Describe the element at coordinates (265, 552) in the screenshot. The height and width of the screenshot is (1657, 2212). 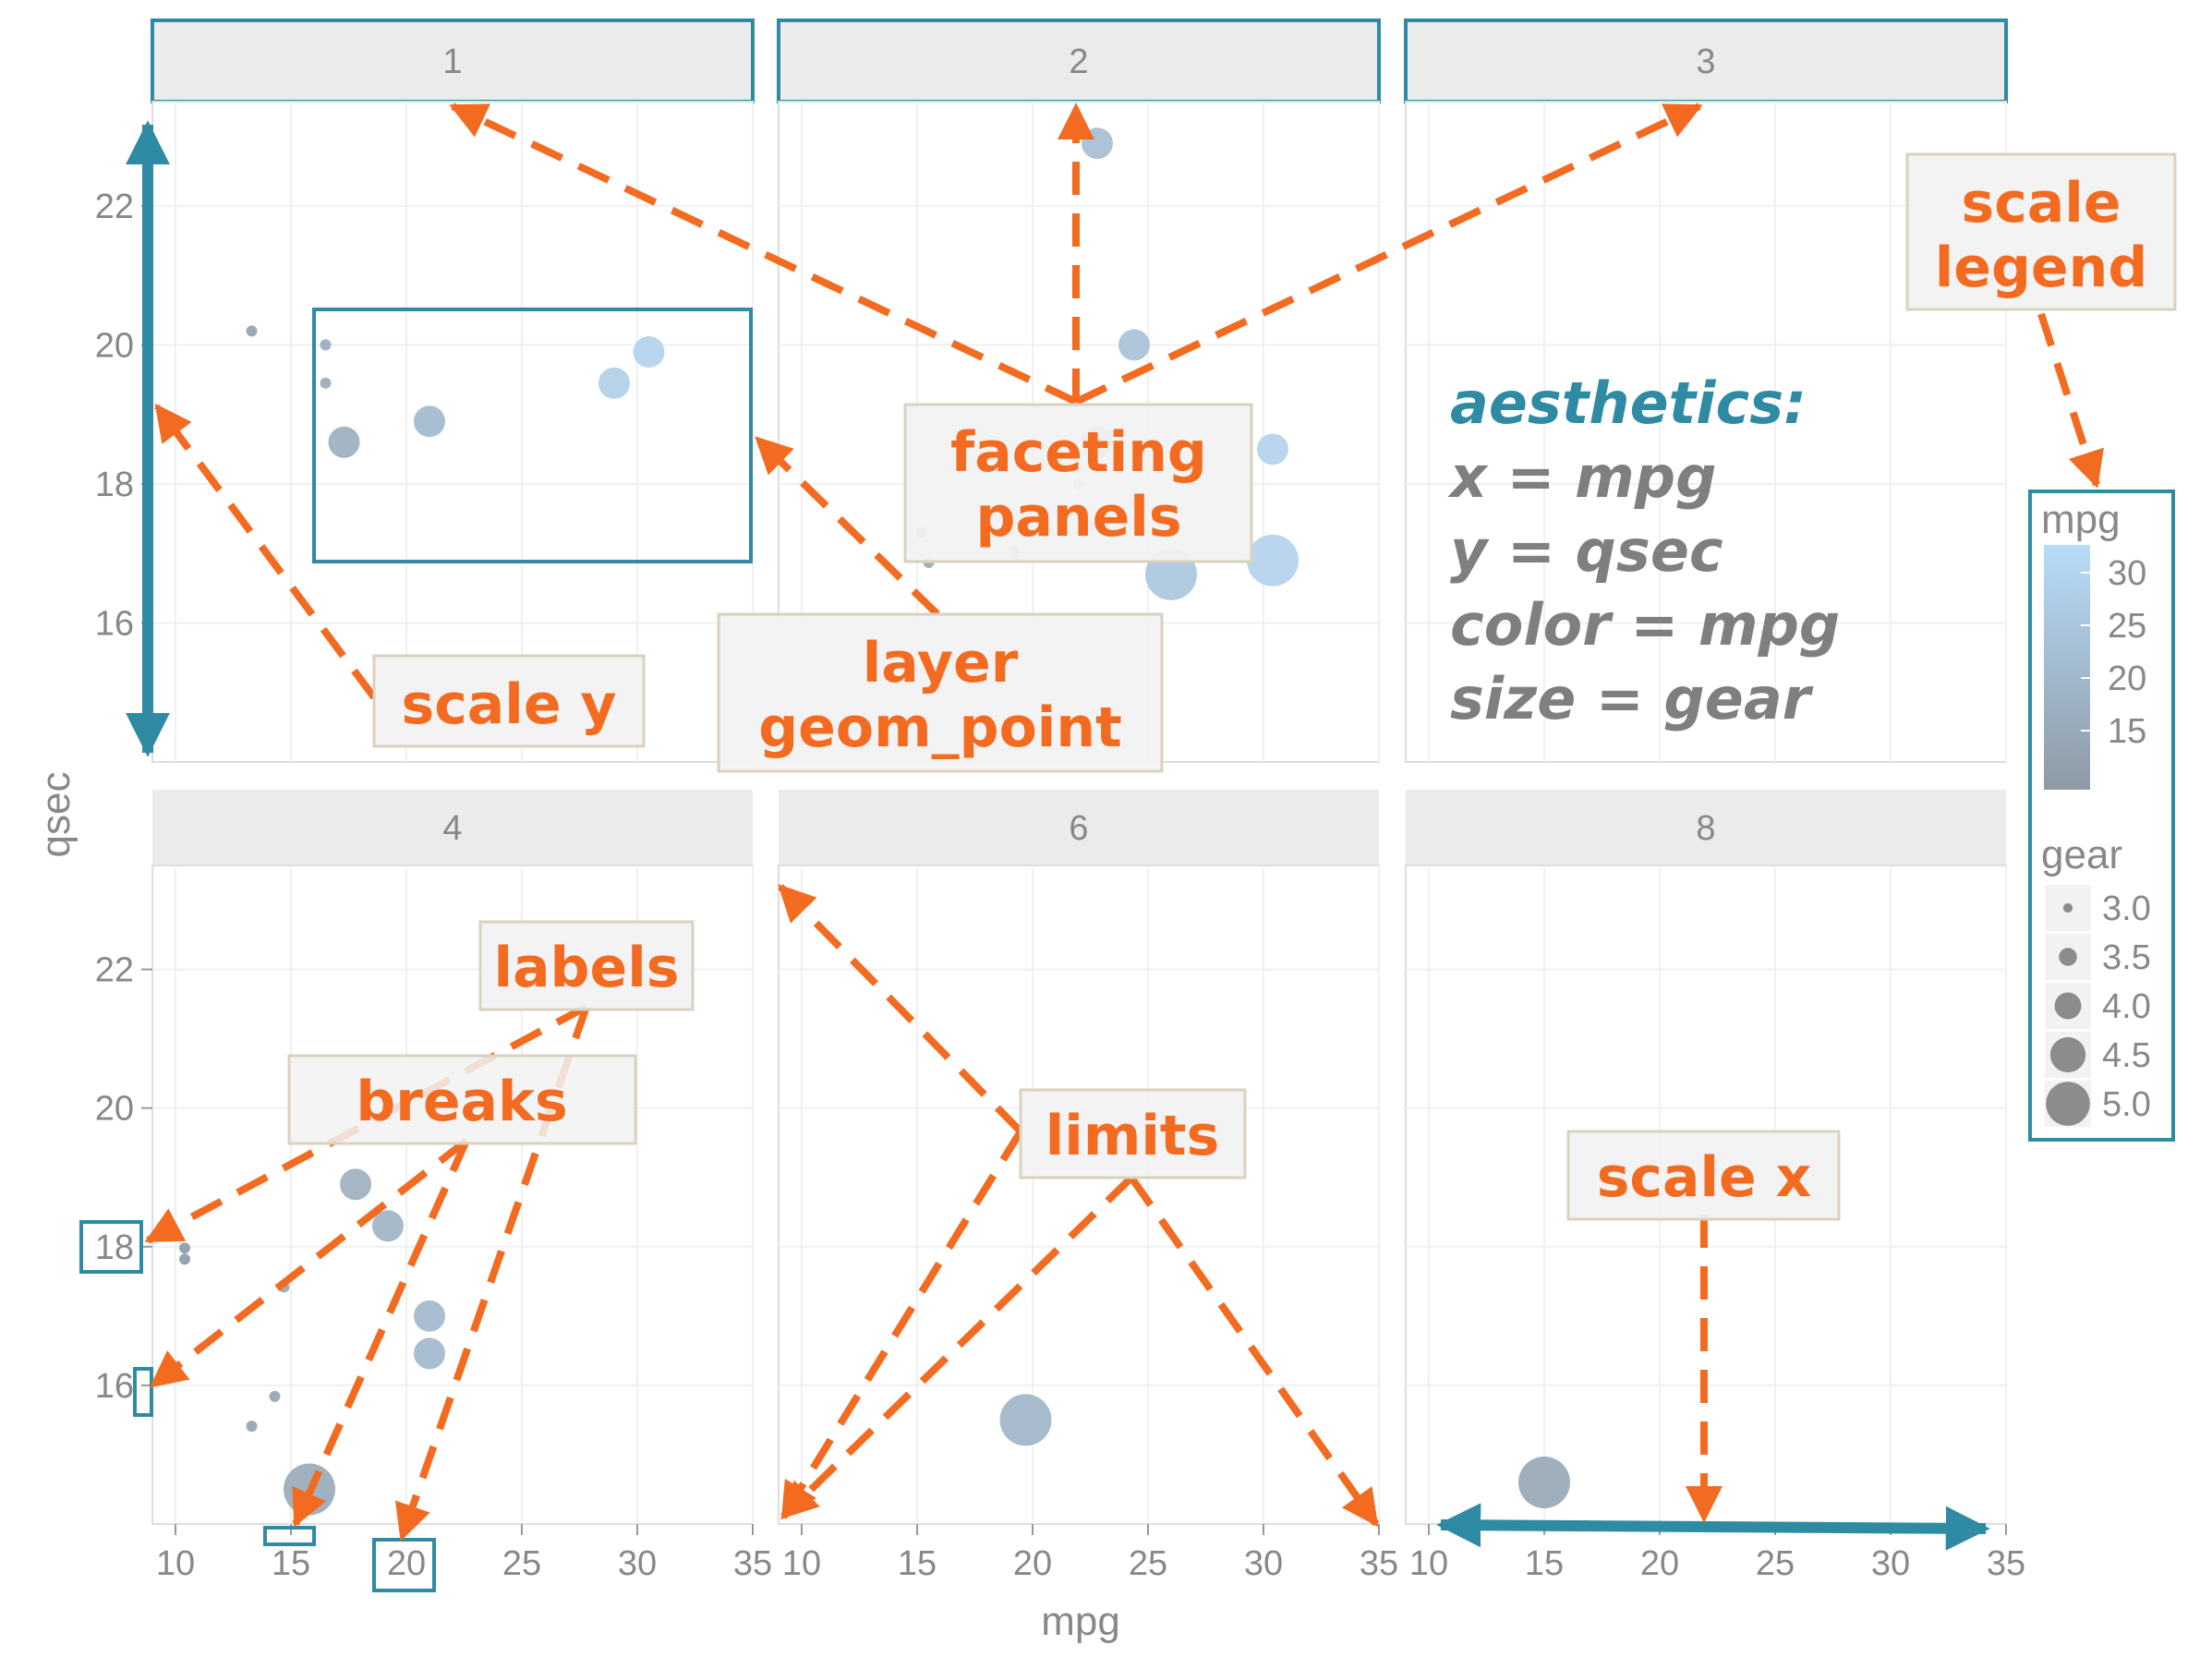
I see `scale-y-callout-arrow` at that location.